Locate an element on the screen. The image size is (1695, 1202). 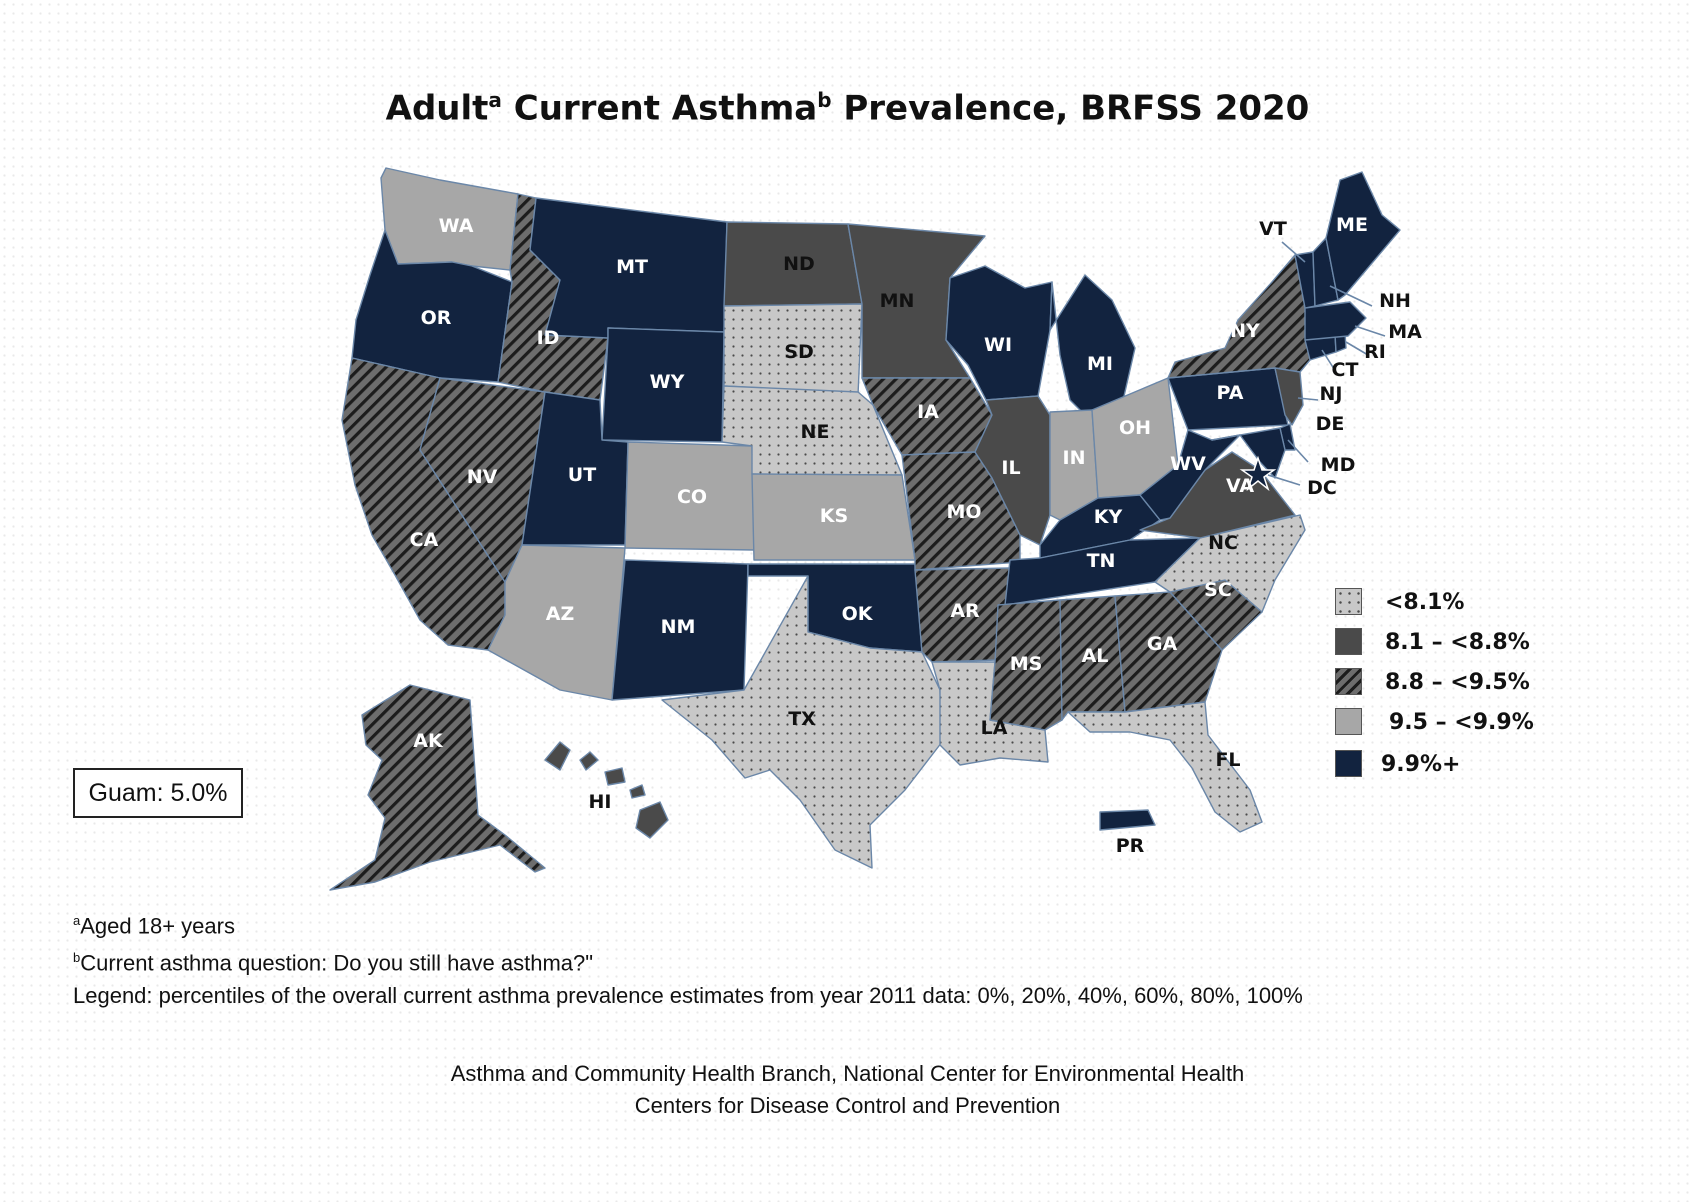
state-IL is located at coordinates (1012, 470).